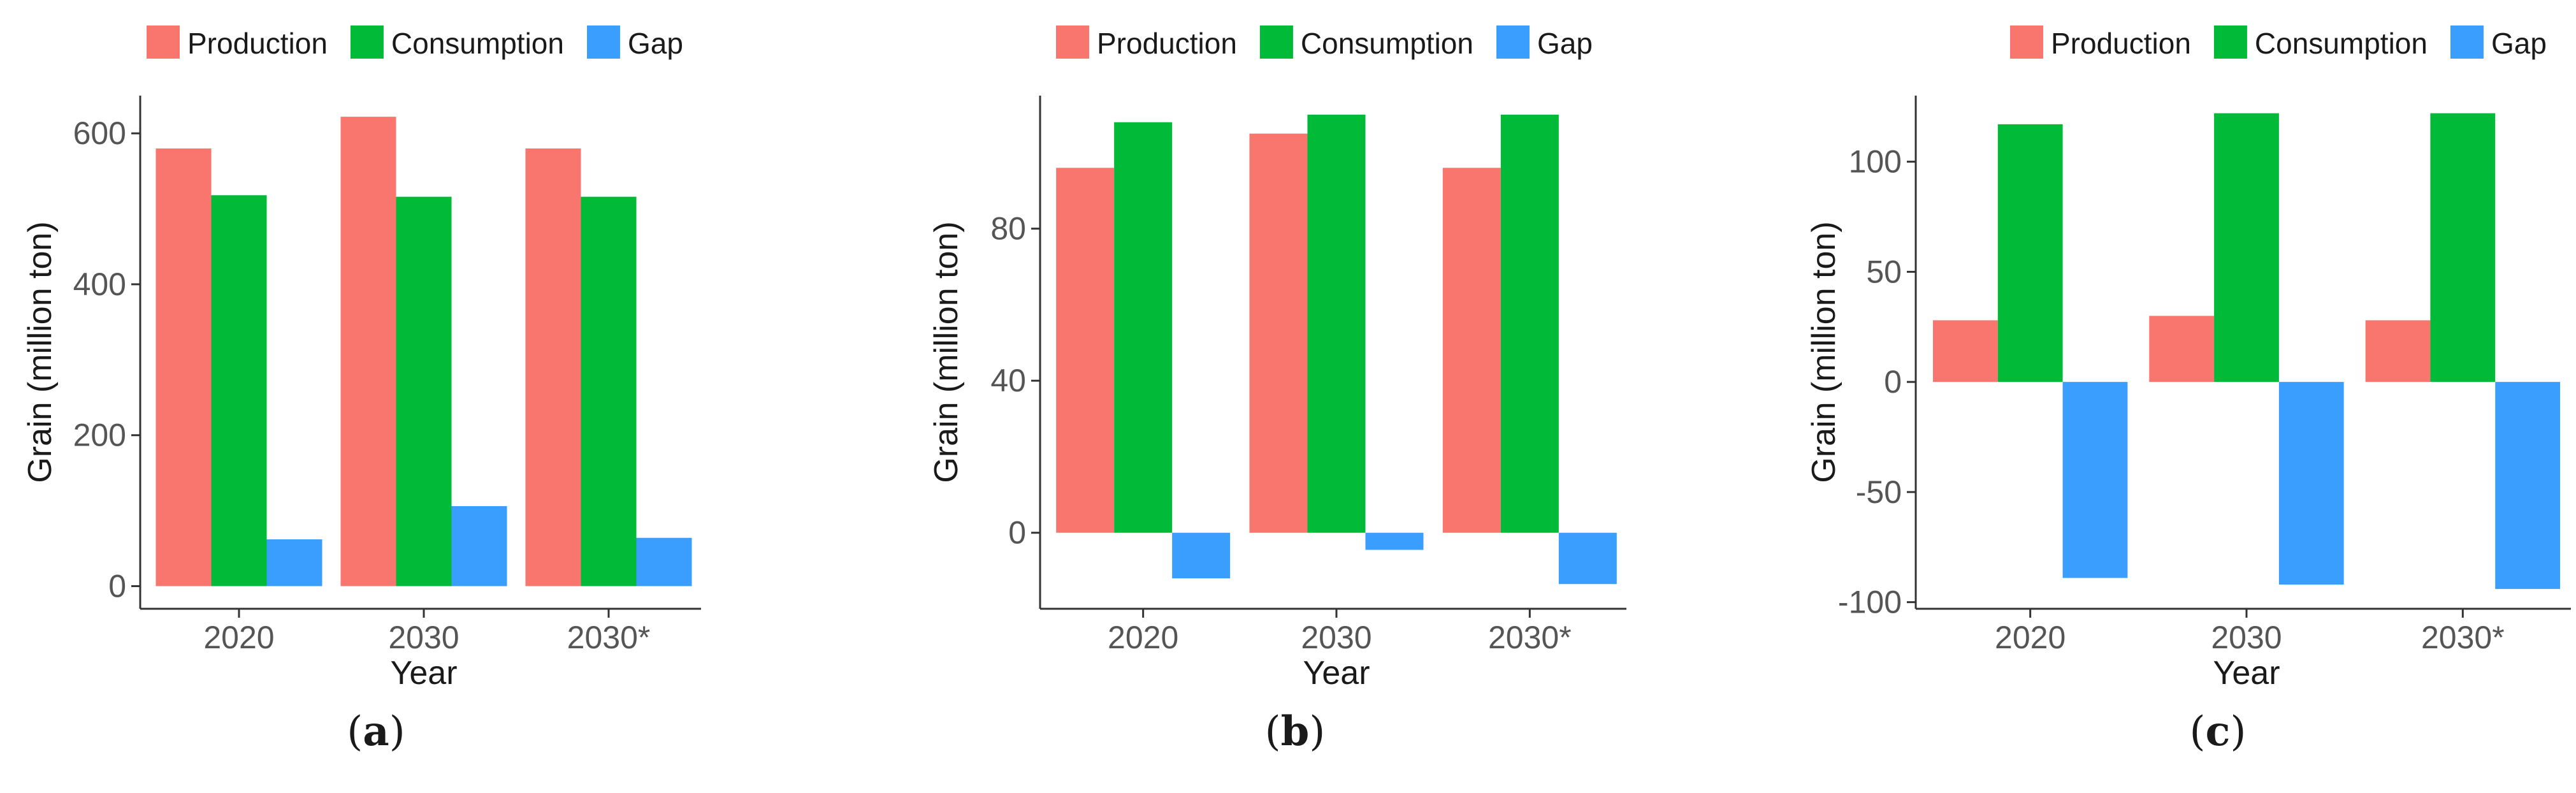 This screenshot has width=2576, height=793. What do you see at coordinates (1884, 271) in the screenshot?
I see `y-tick-label: 50` at bounding box center [1884, 271].